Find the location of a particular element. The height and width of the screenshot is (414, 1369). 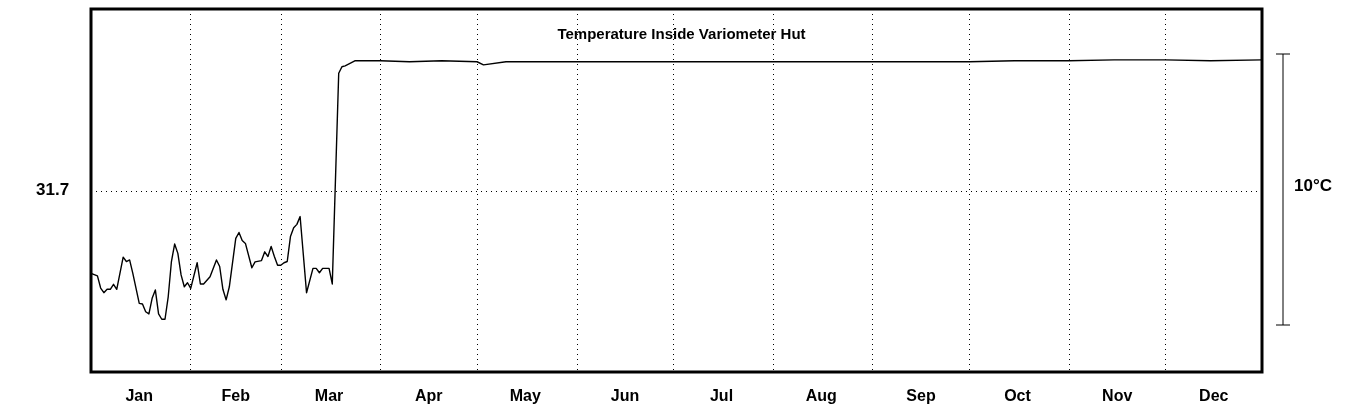

x-tick-label: Oct is located at coordinates (1018, 395).